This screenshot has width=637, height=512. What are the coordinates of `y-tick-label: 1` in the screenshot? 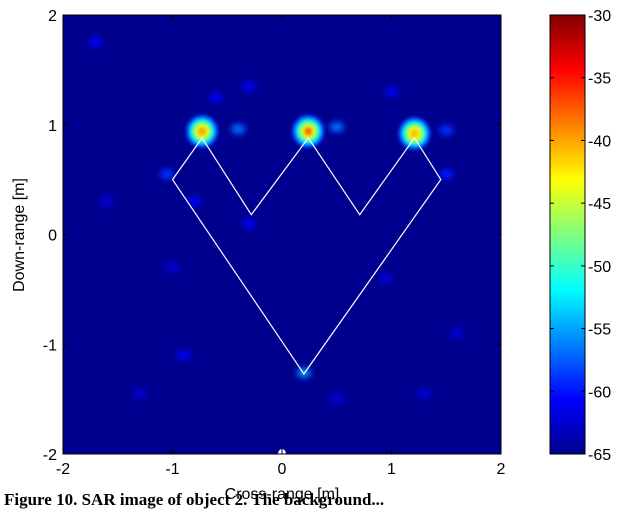 It's located at (52, 126).